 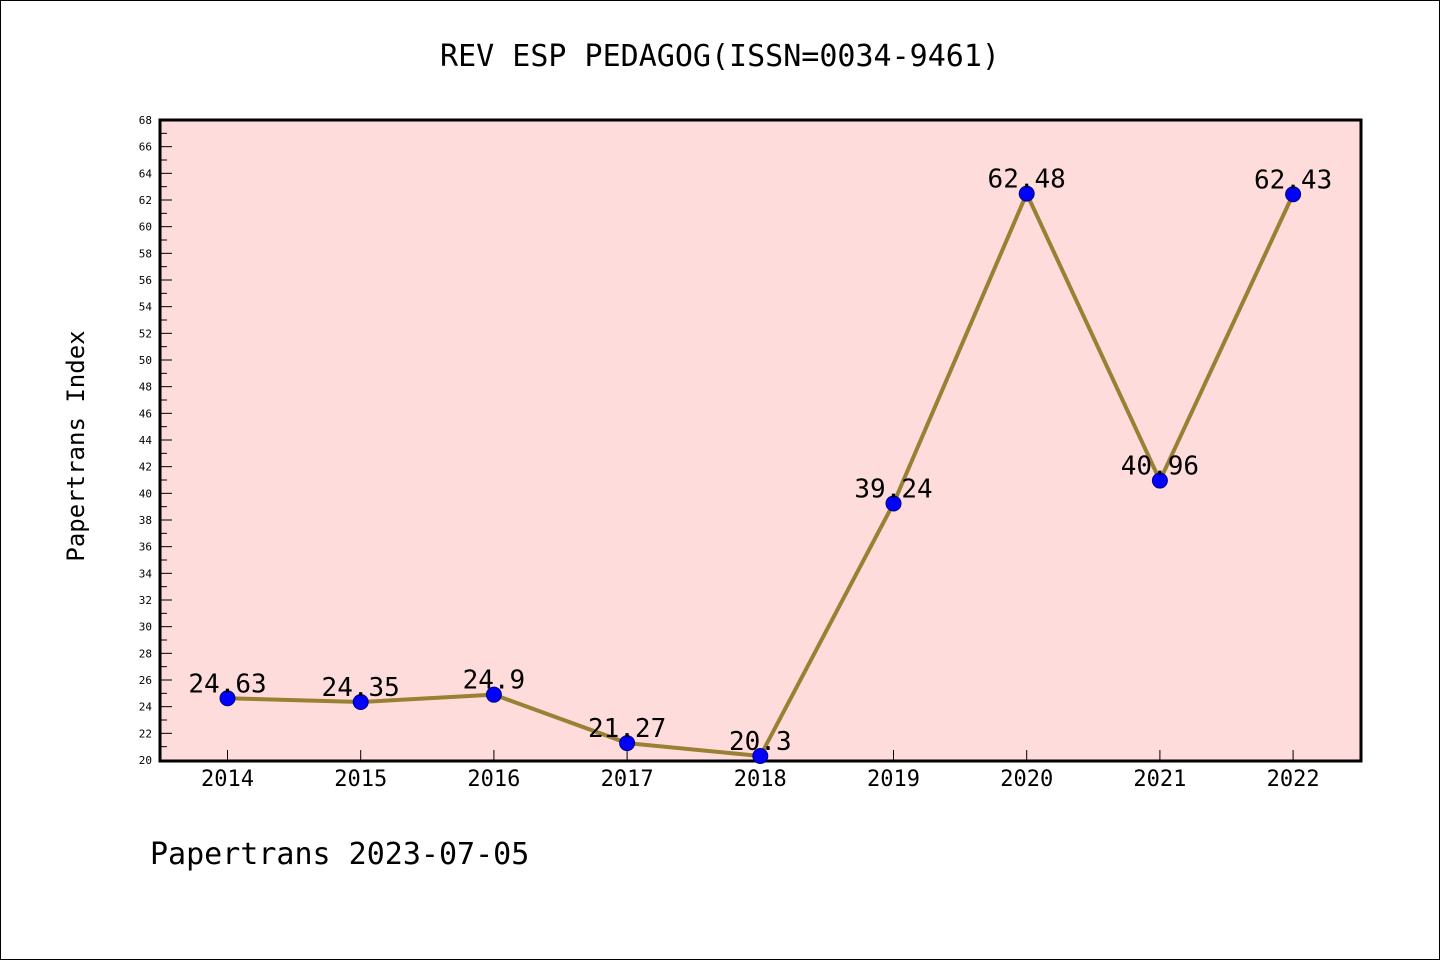 I want to click on data-label: 24.9, so click(x=494, y=681).